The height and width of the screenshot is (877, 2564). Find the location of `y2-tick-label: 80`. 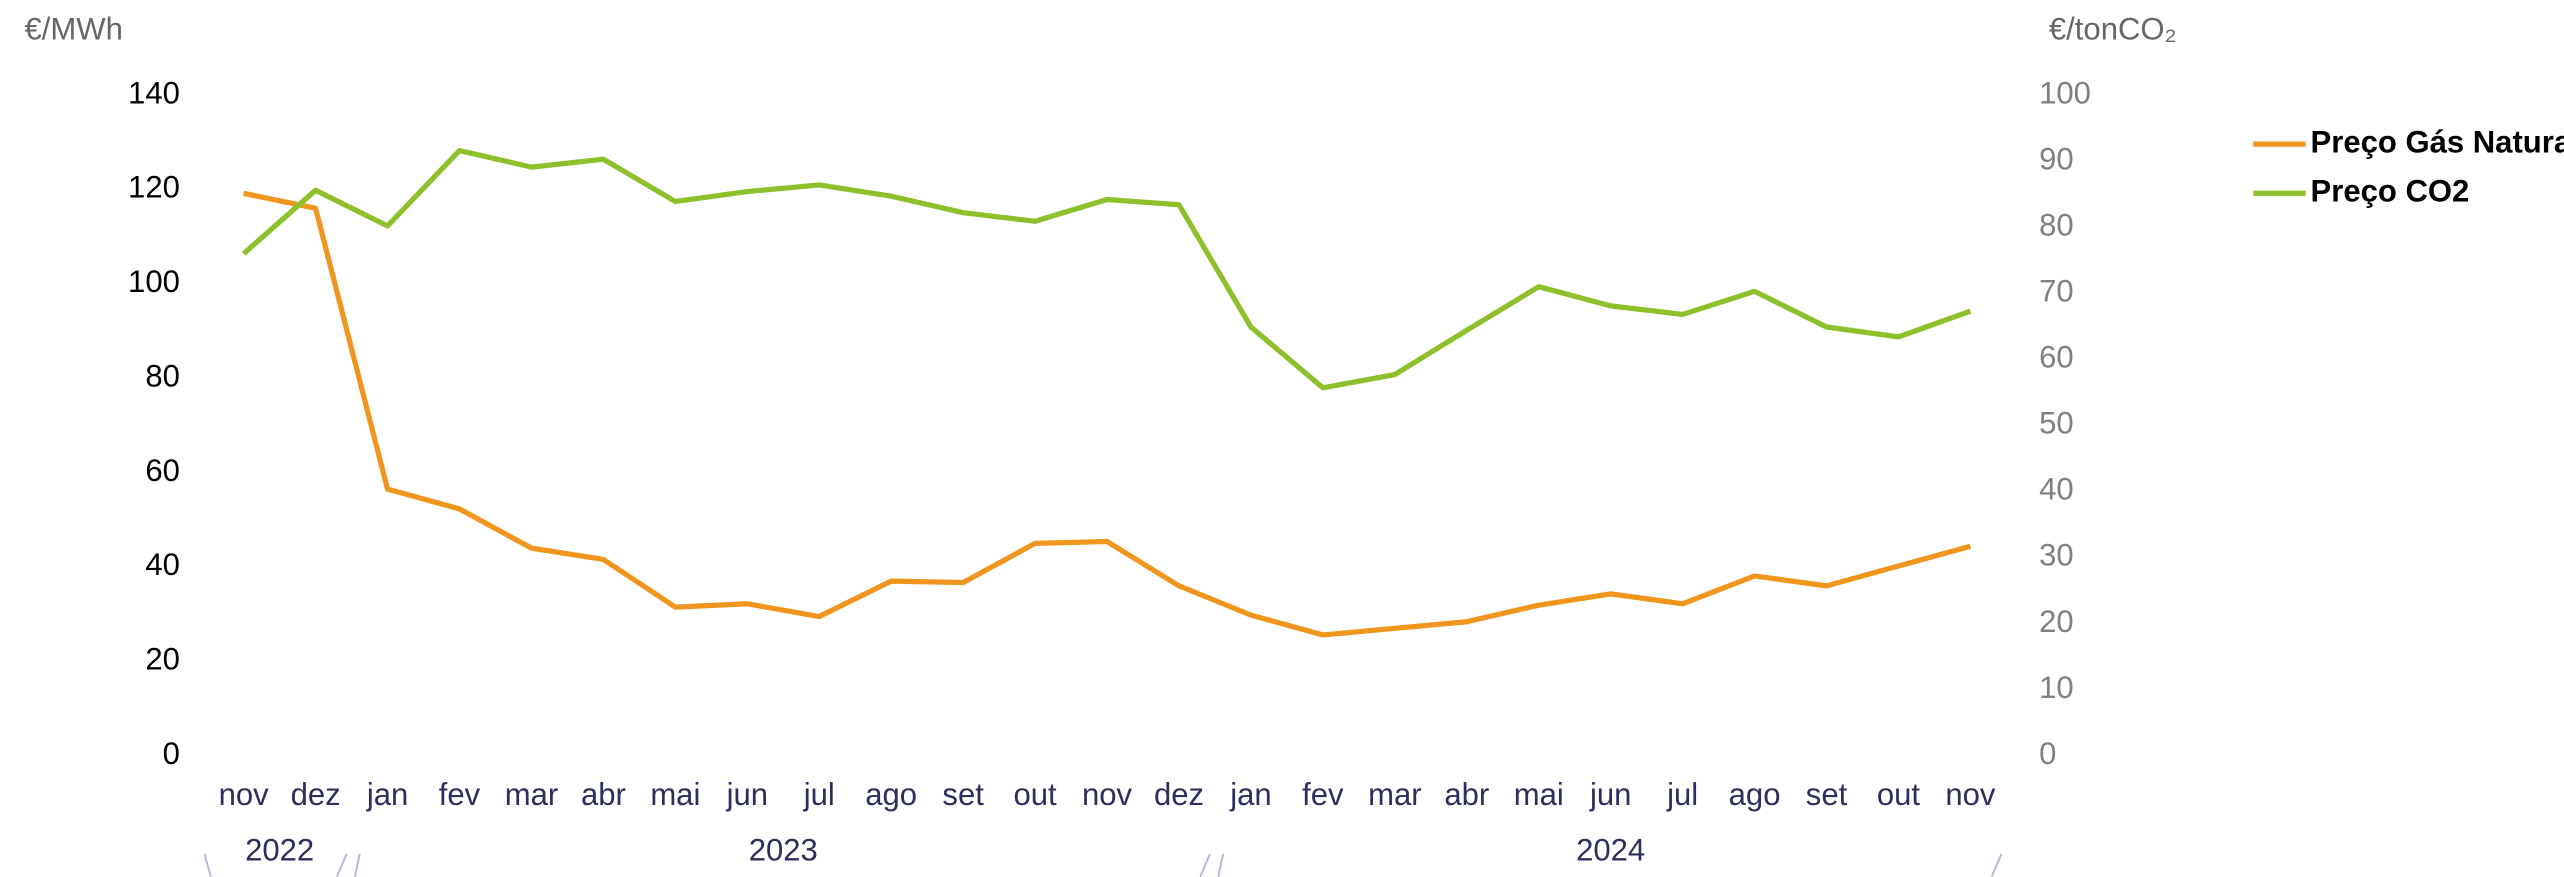

y2-tick-label: 80 is located at coordinates (2056, 224).